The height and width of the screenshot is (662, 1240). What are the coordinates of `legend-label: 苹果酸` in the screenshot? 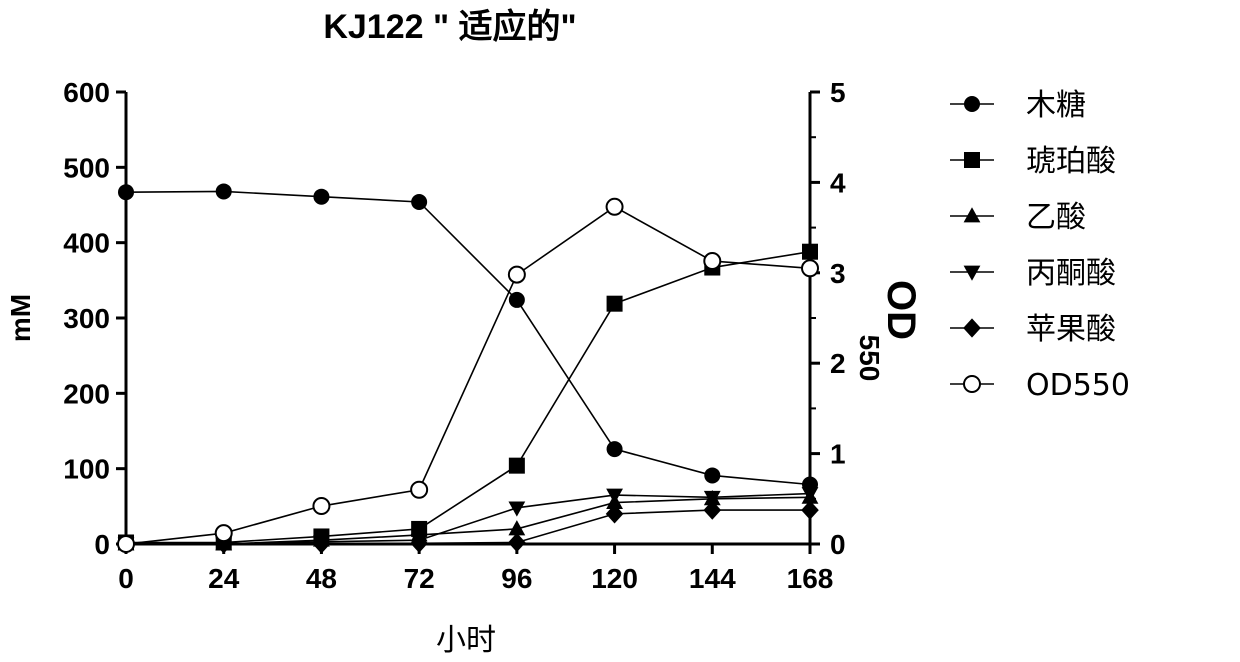 It's located at (1071, 329).